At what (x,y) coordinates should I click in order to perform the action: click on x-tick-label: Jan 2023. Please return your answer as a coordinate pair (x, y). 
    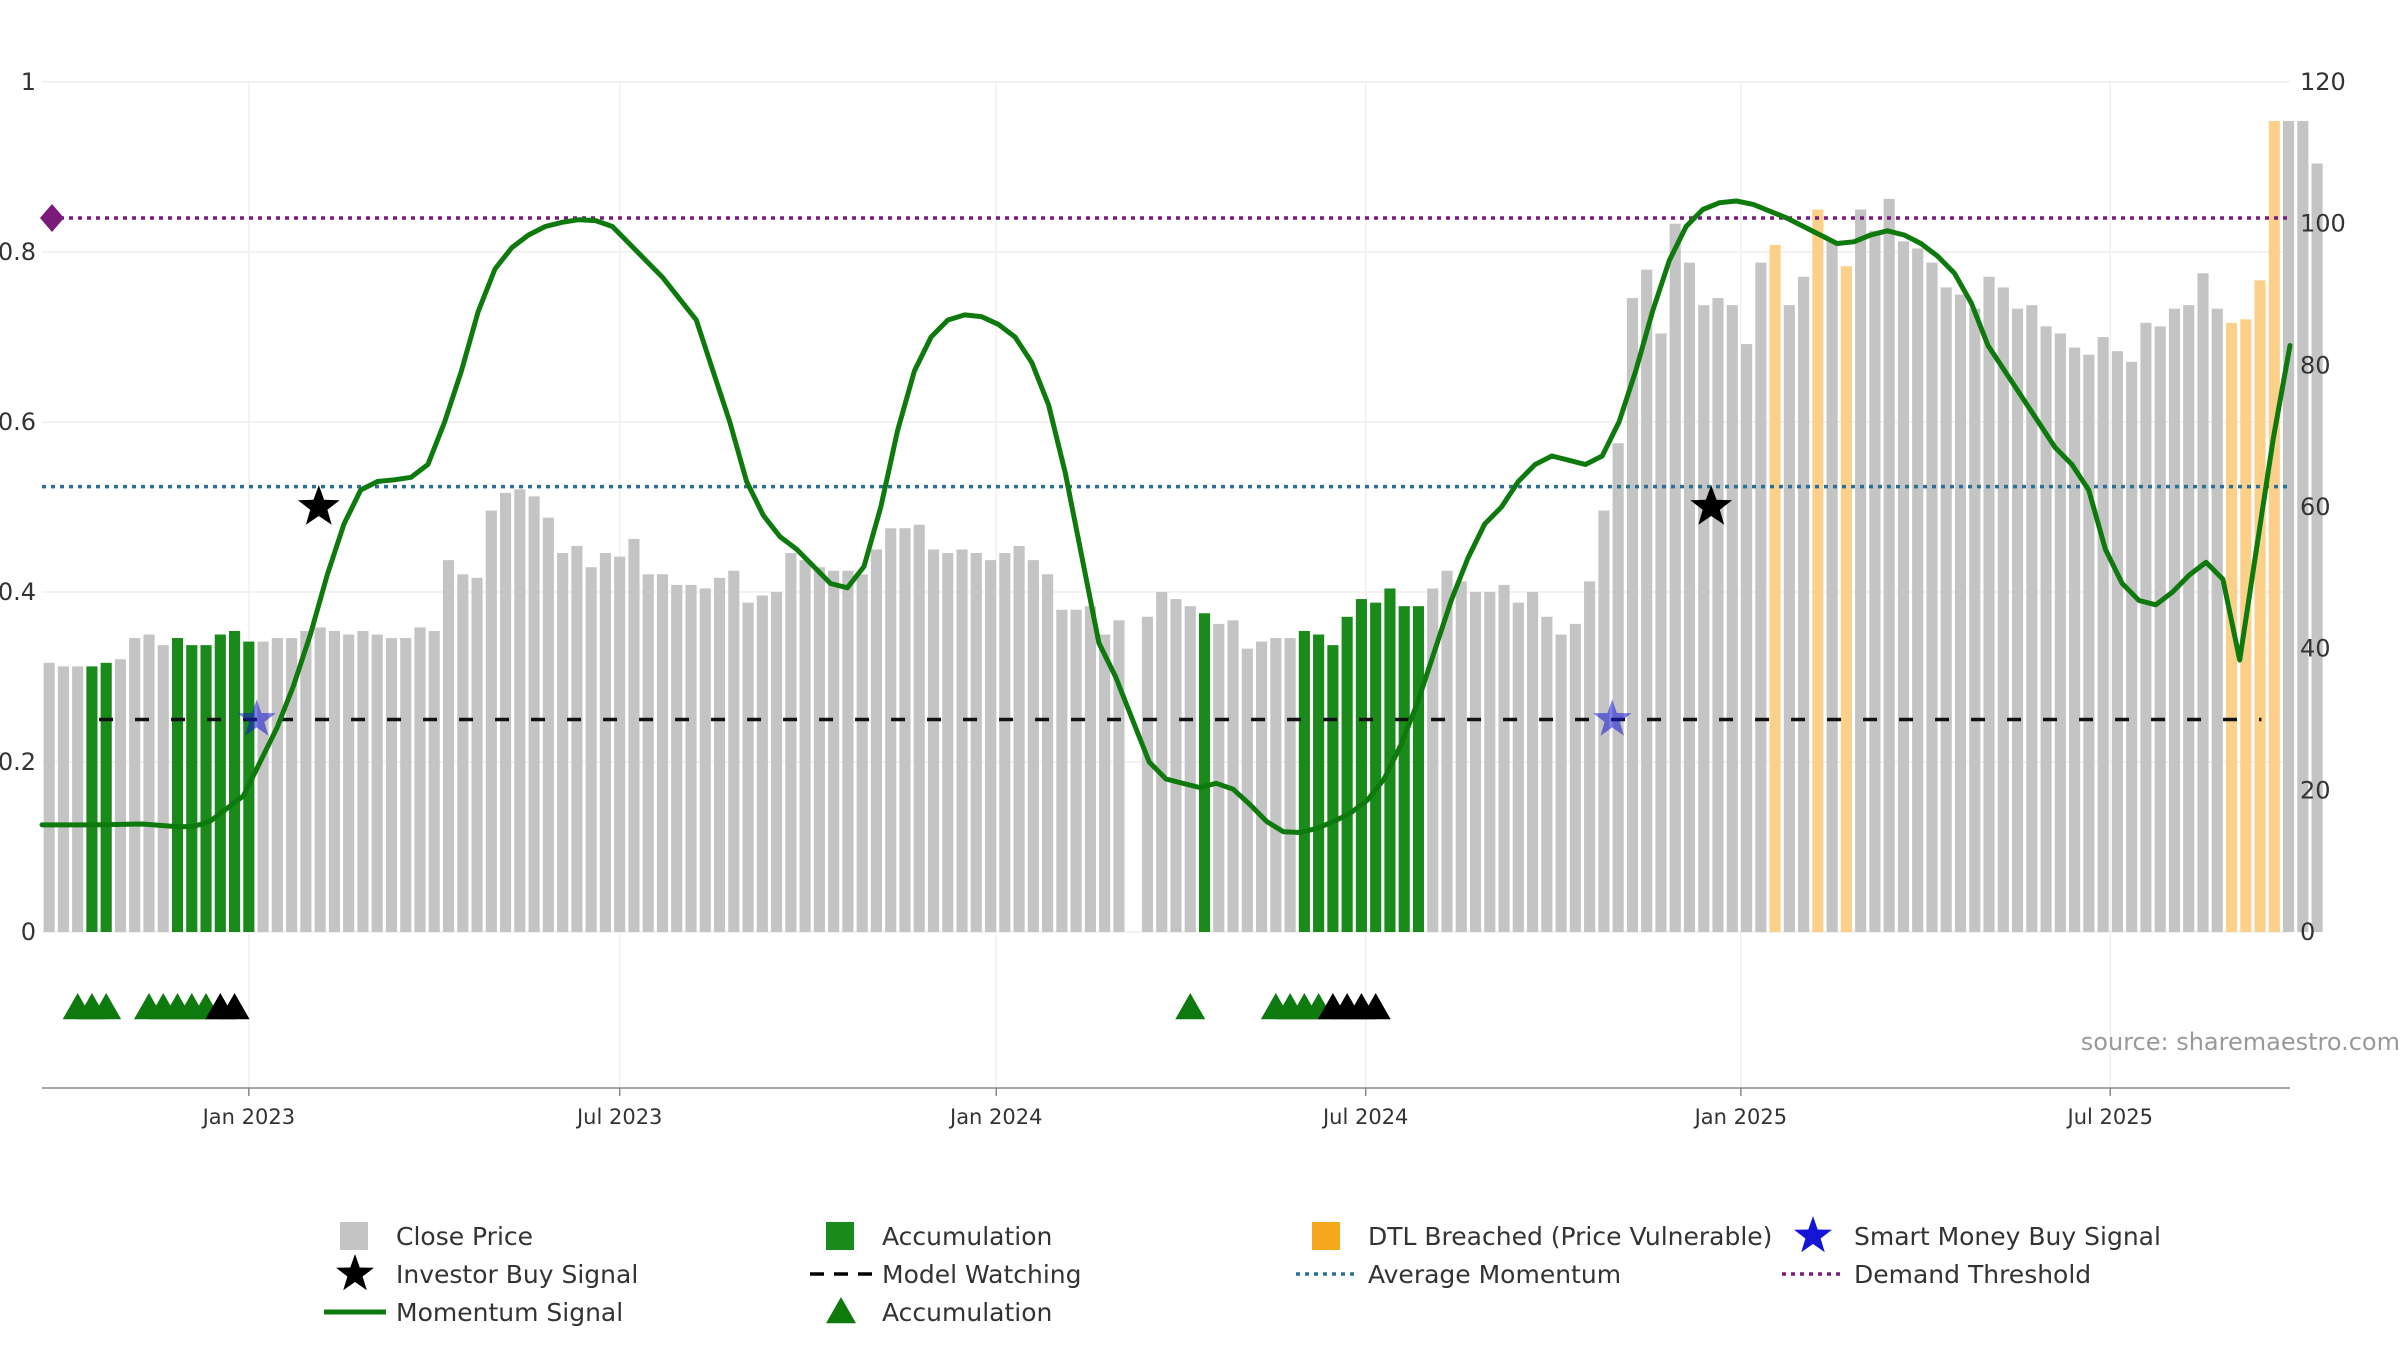
    Looking at the image, I should click on (248, 1117).